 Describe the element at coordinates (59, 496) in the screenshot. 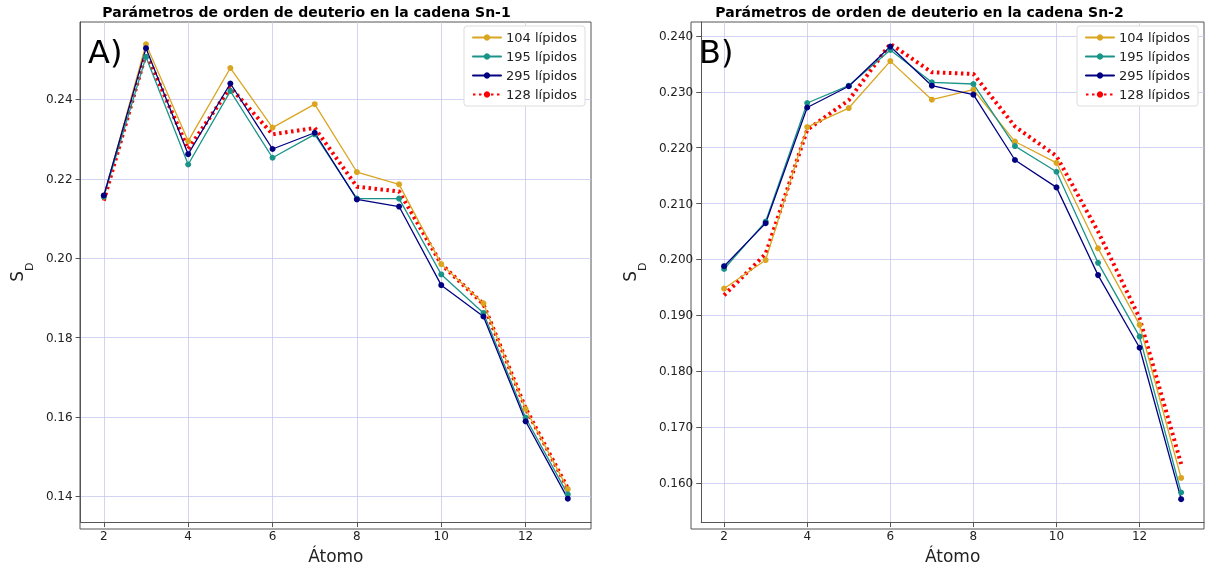

I see `y-tick-label: 0.14` at that location.